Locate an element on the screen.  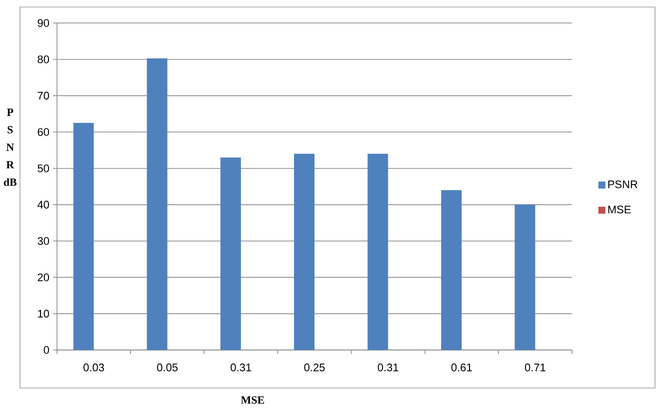
legend-label: PSNR is located at coordinates (623, 184).